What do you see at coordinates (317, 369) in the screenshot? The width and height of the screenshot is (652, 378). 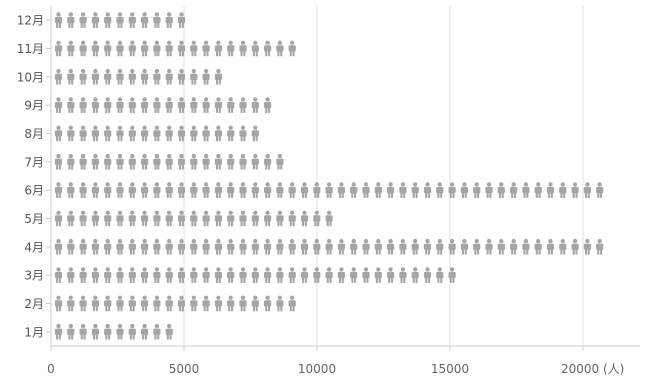 I see `x-tick-label: 10000` at bounding box center [317, 369].